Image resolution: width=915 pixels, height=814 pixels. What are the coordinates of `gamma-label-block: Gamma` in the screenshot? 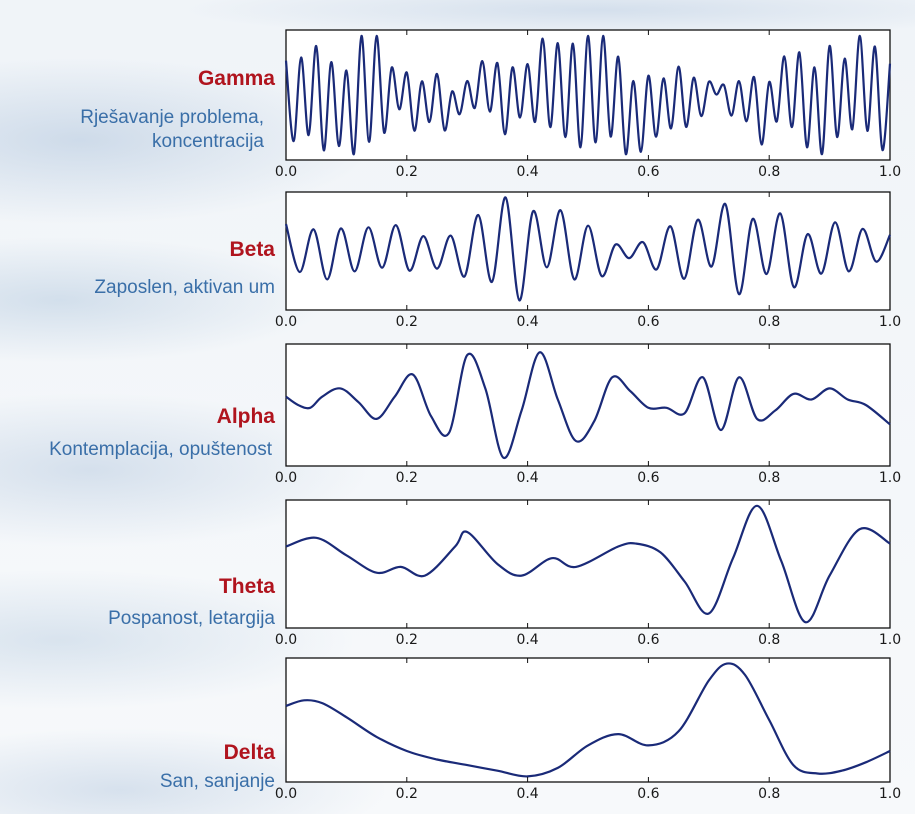 It's located at (236, 79).